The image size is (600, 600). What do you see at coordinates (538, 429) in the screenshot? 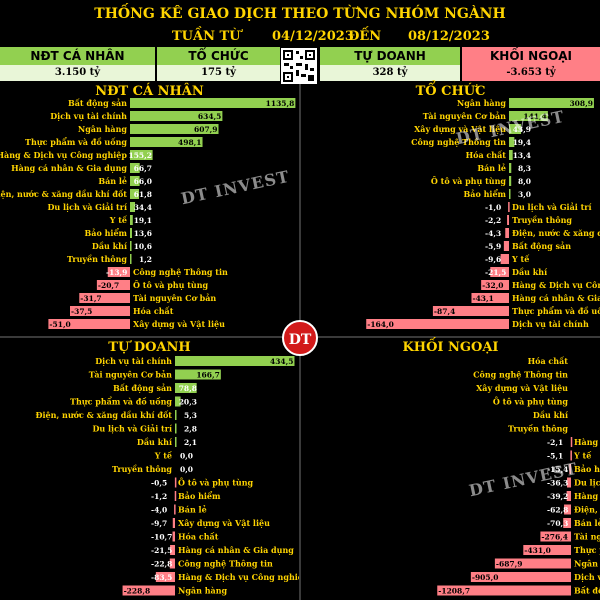
I see `bar-row-foreign: Truyền thông` at bounding box center [538, 429].